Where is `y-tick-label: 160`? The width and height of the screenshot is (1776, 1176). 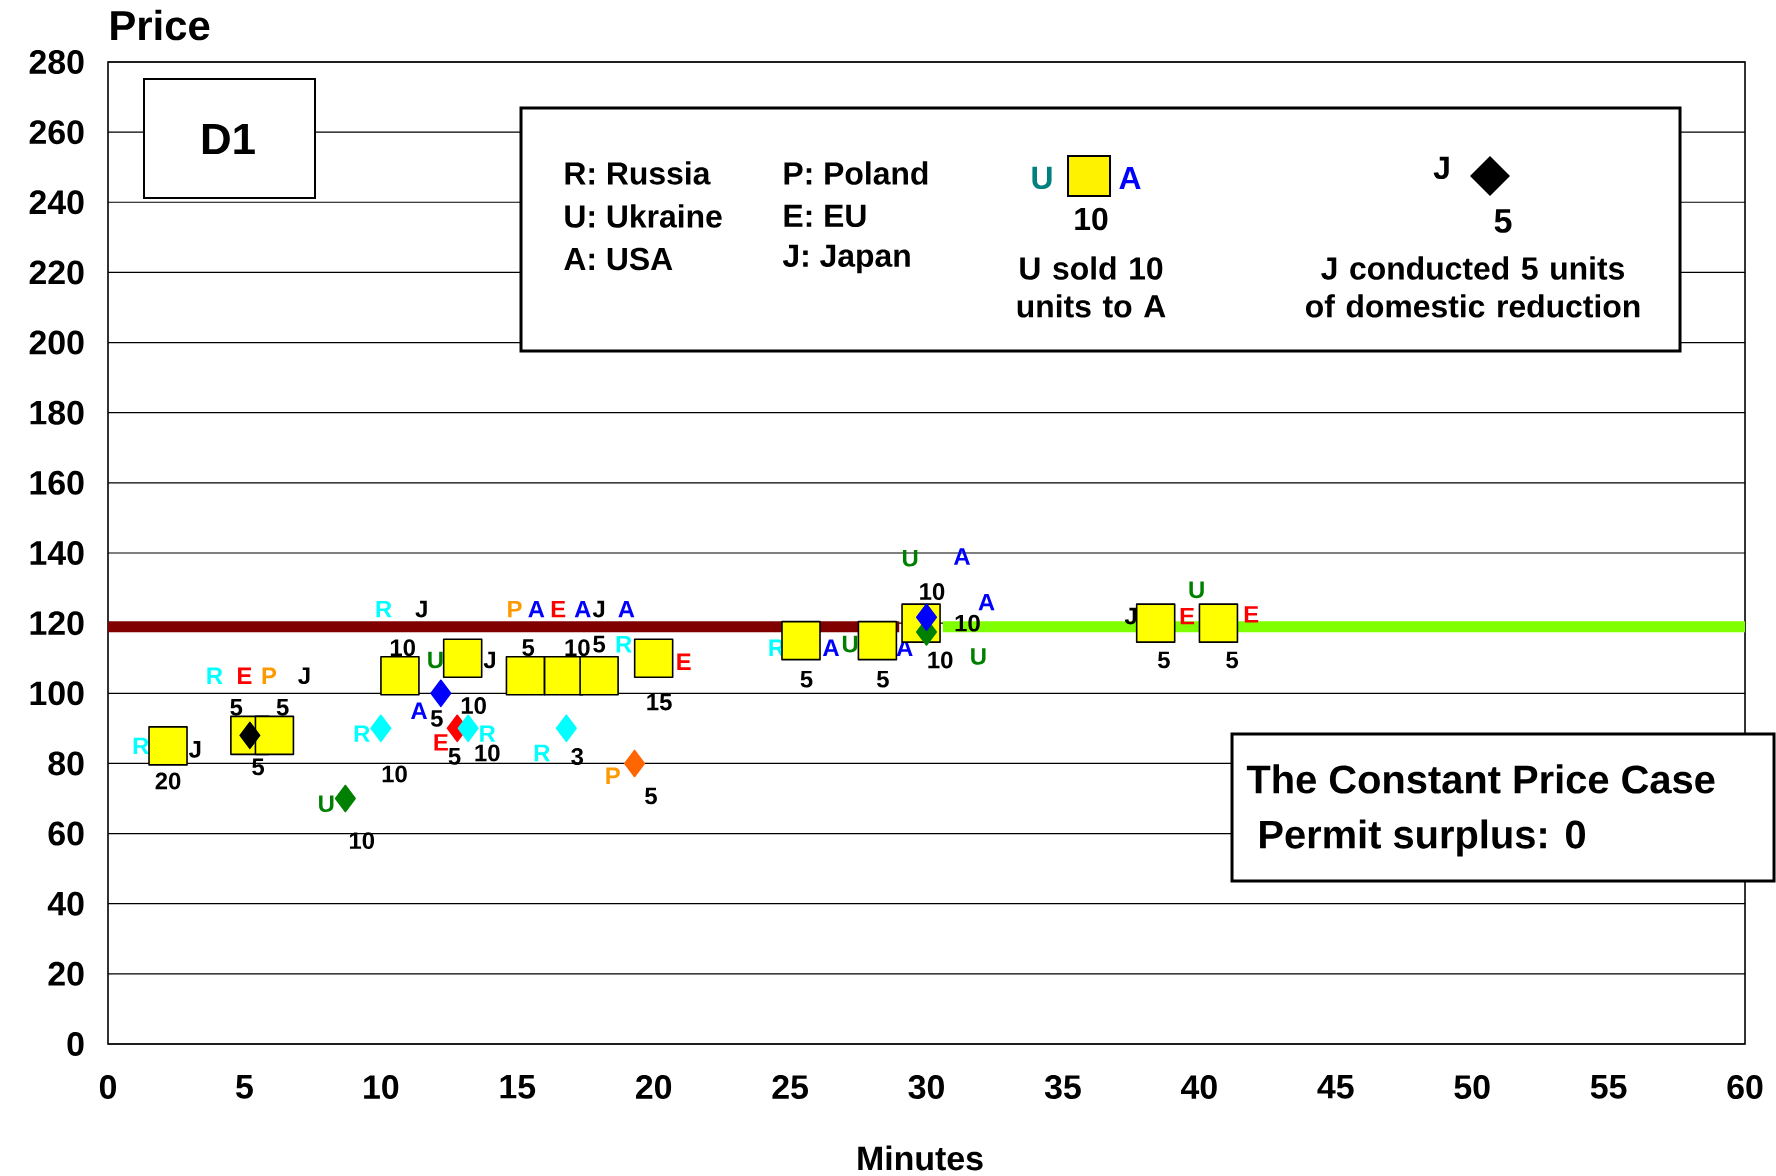 y-tick-label: 160 is located at coordinates (57, 482).